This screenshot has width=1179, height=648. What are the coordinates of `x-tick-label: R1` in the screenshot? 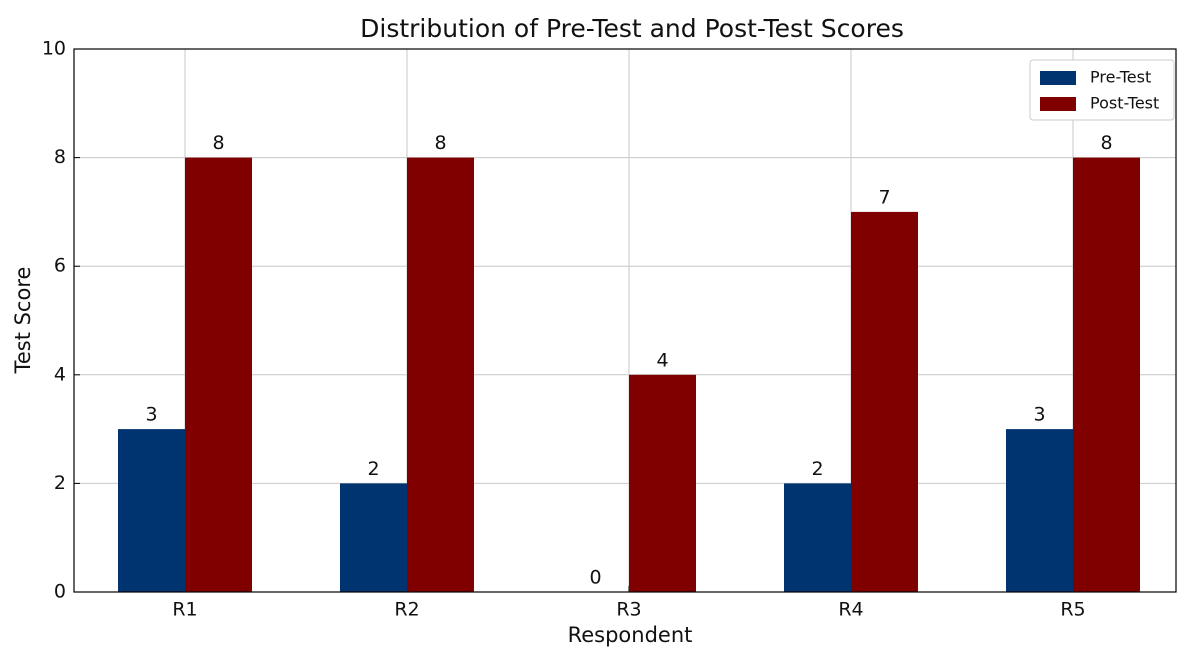 It's located at (184, 610).